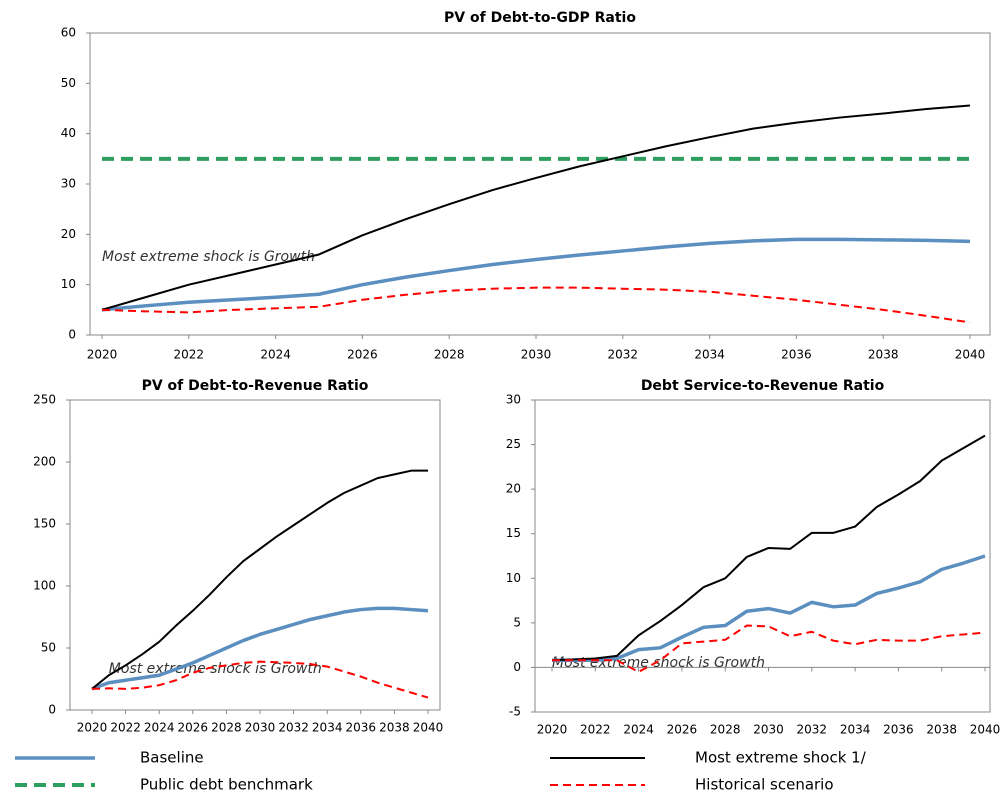  I want to click on legend-label: Public debt benchmark, so click(226, 784).